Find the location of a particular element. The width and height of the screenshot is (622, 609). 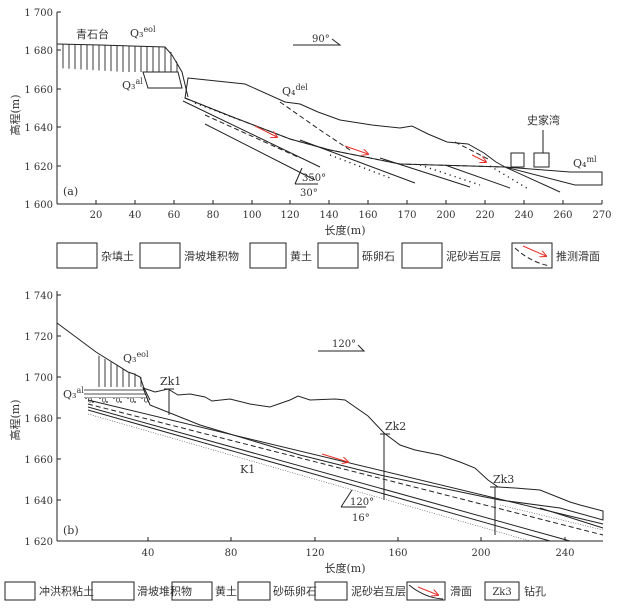

x-tick-label: 20 is located at coordinates (96, 215).